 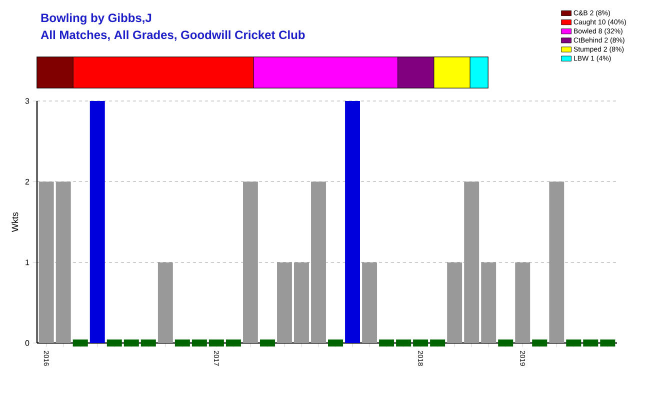 I want to click on chart-title: Bowling by Gibbs,J, so click(x=96, y=19).